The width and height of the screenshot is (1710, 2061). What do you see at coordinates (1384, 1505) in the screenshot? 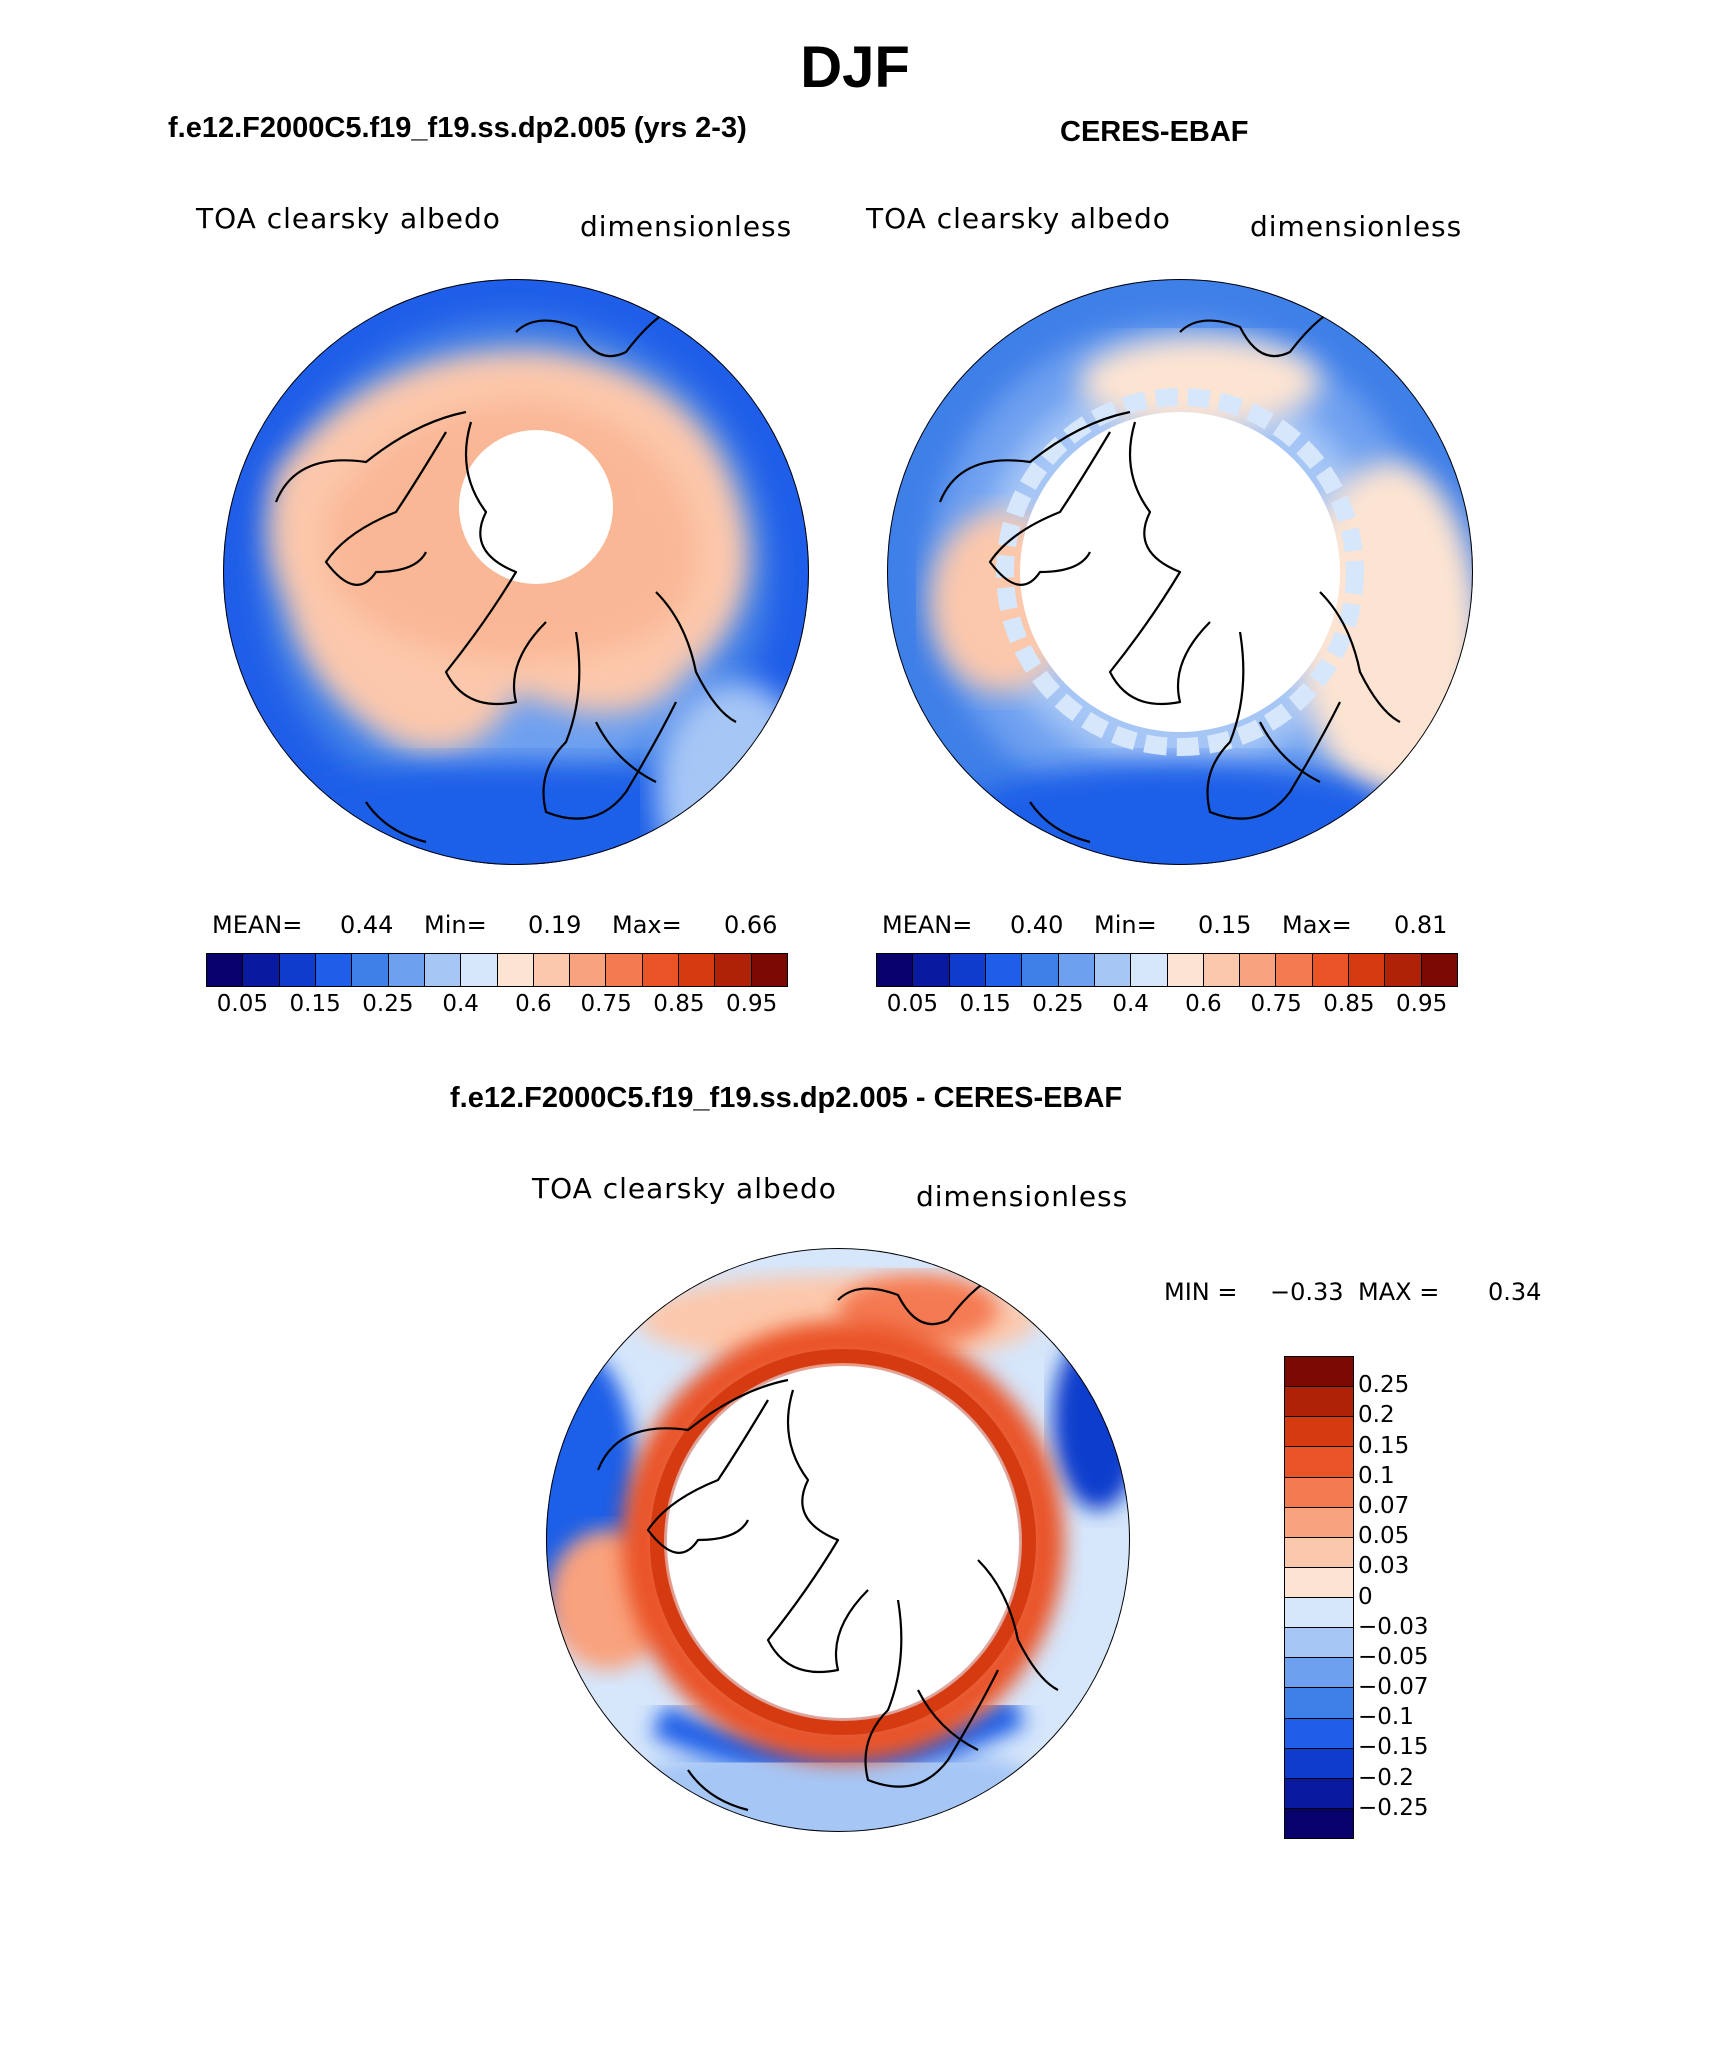
I see `colorbar-tick-label: 0.07` at bounding box center [1384, 1505].